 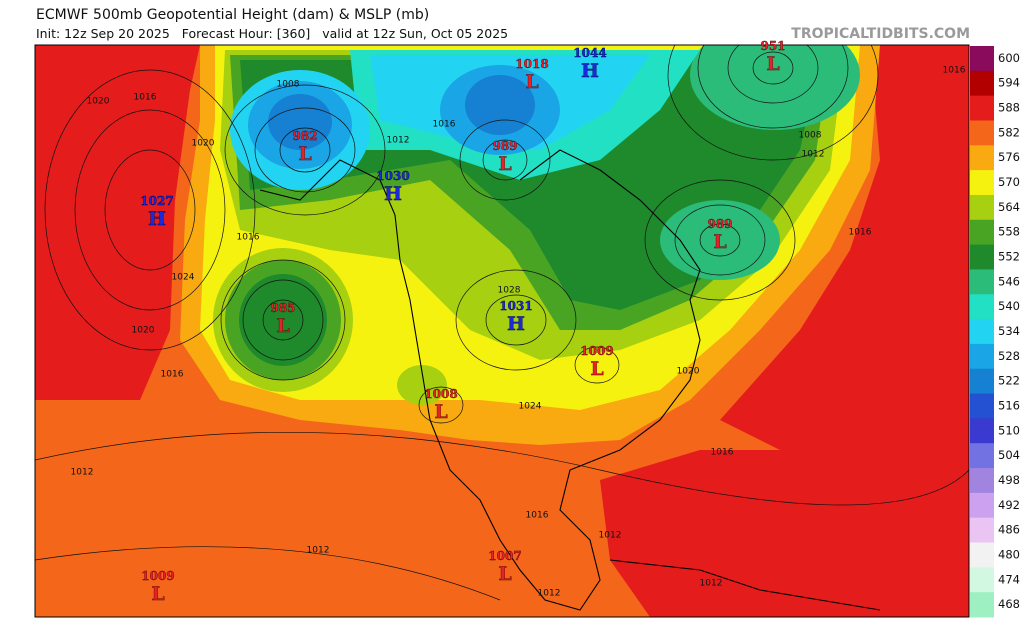 What do you see at coordinates (1009, 257) in the screenshot?
I see `colorbar-label: 552` at bounding box center [1009, 257].